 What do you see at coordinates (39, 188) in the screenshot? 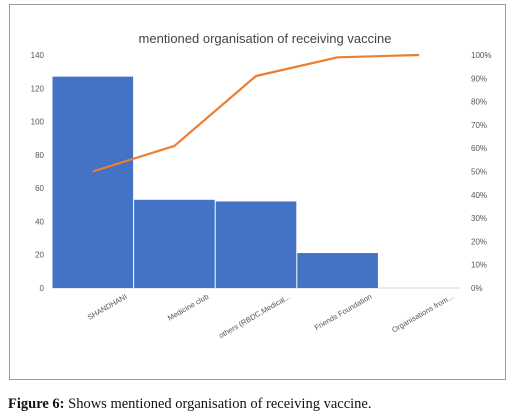
I see `y-tick-label: 60` at bounding box center [39, 188].